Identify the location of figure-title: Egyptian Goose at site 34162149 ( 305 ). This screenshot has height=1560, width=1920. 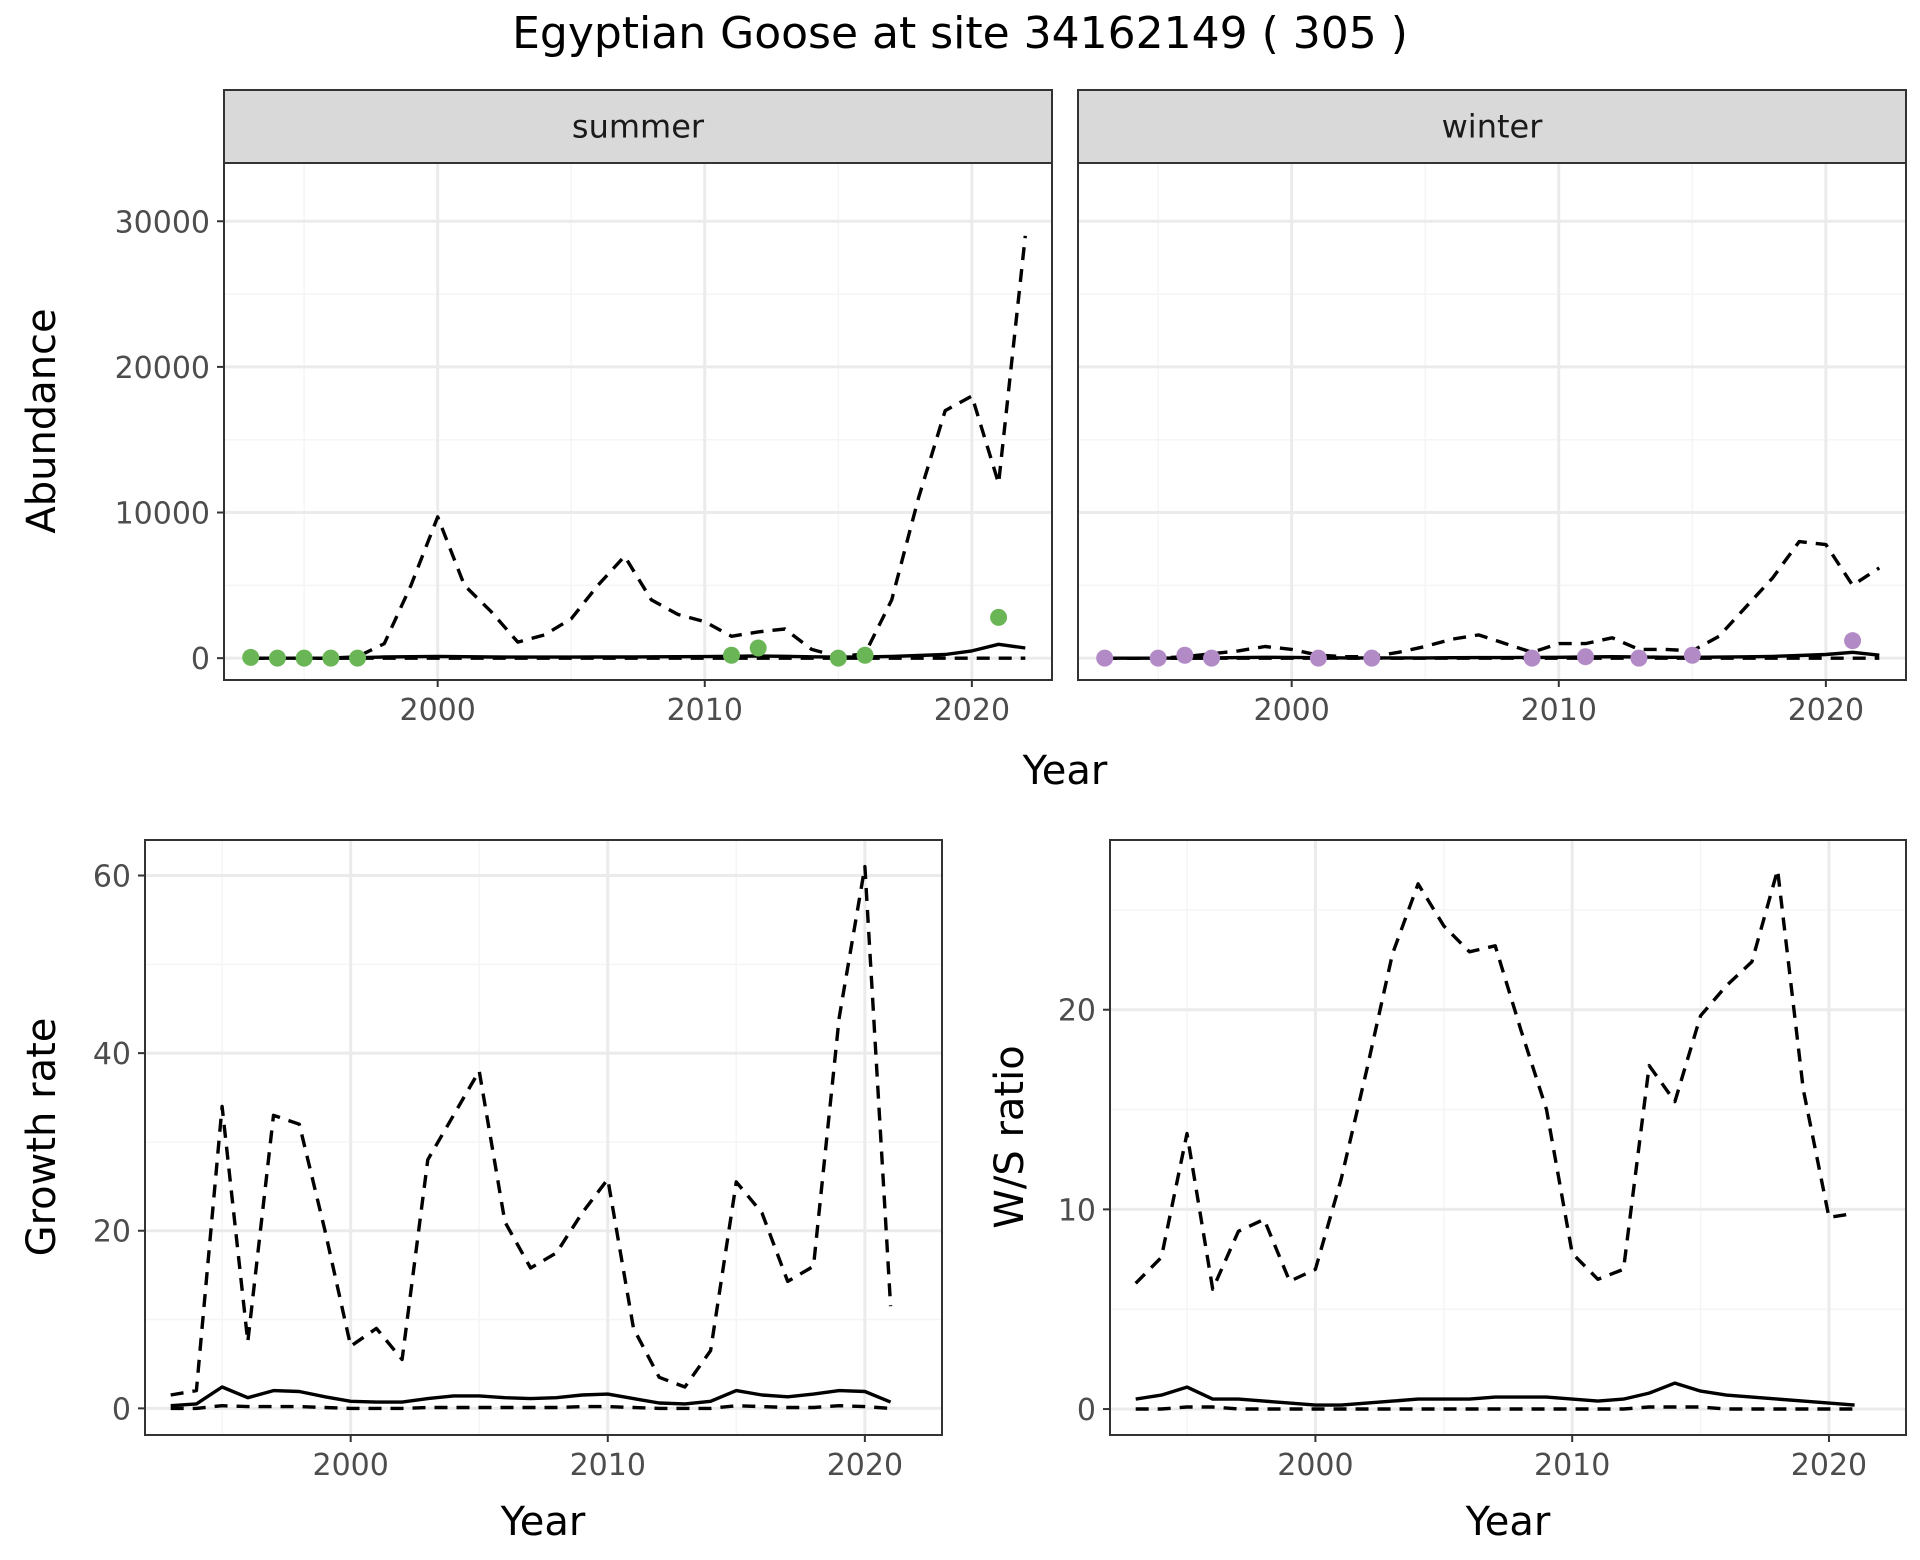
(960, 33).